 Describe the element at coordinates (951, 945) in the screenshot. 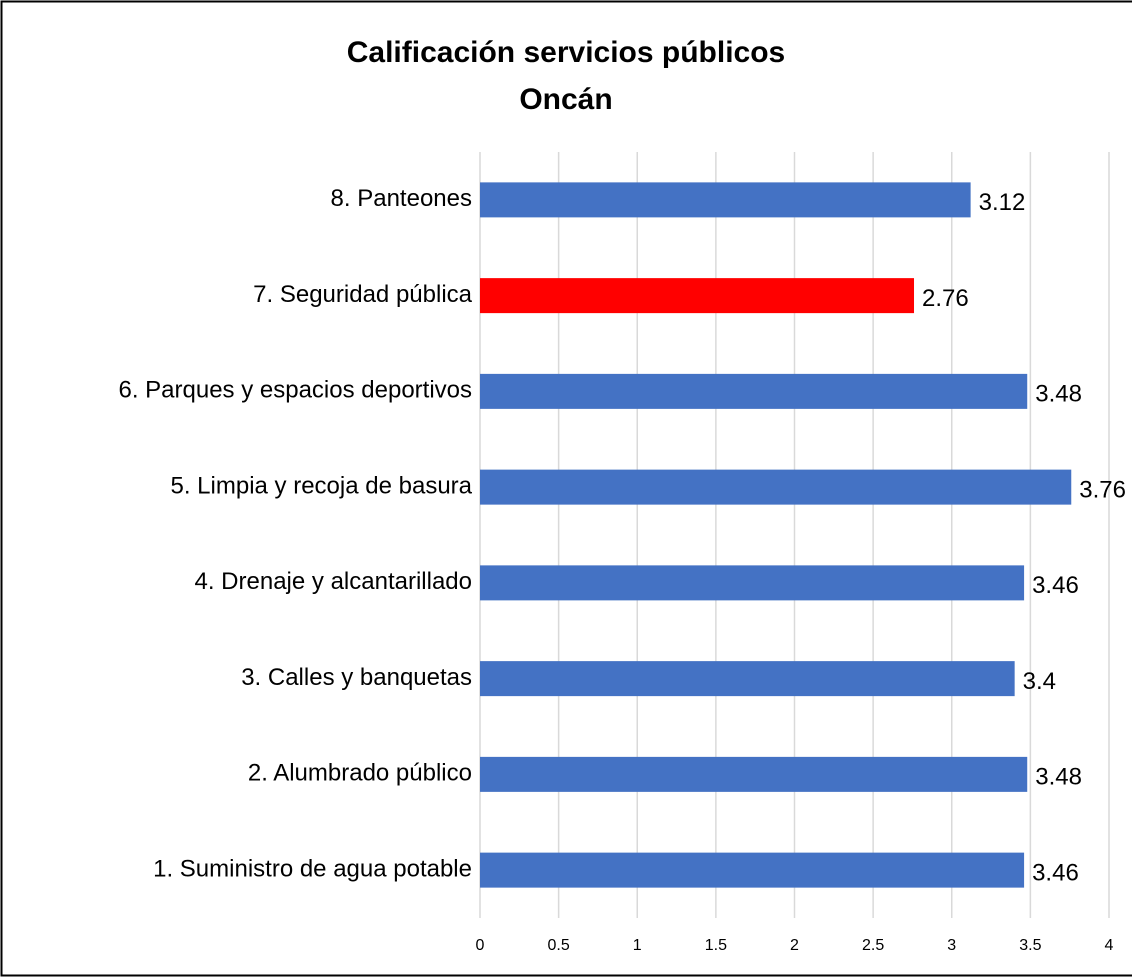

I see `x-tick-label: 3` at that location.